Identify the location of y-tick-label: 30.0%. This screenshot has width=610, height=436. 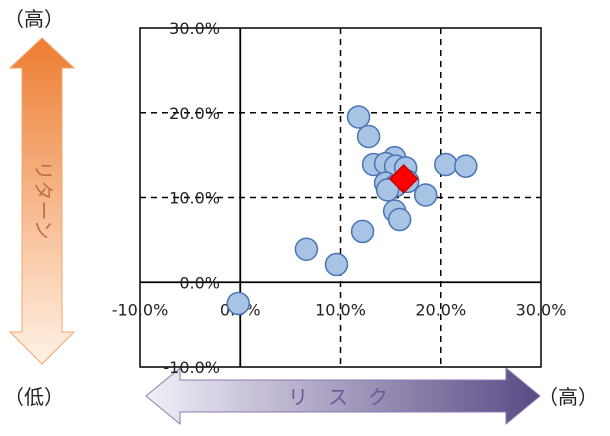
(194, 28).